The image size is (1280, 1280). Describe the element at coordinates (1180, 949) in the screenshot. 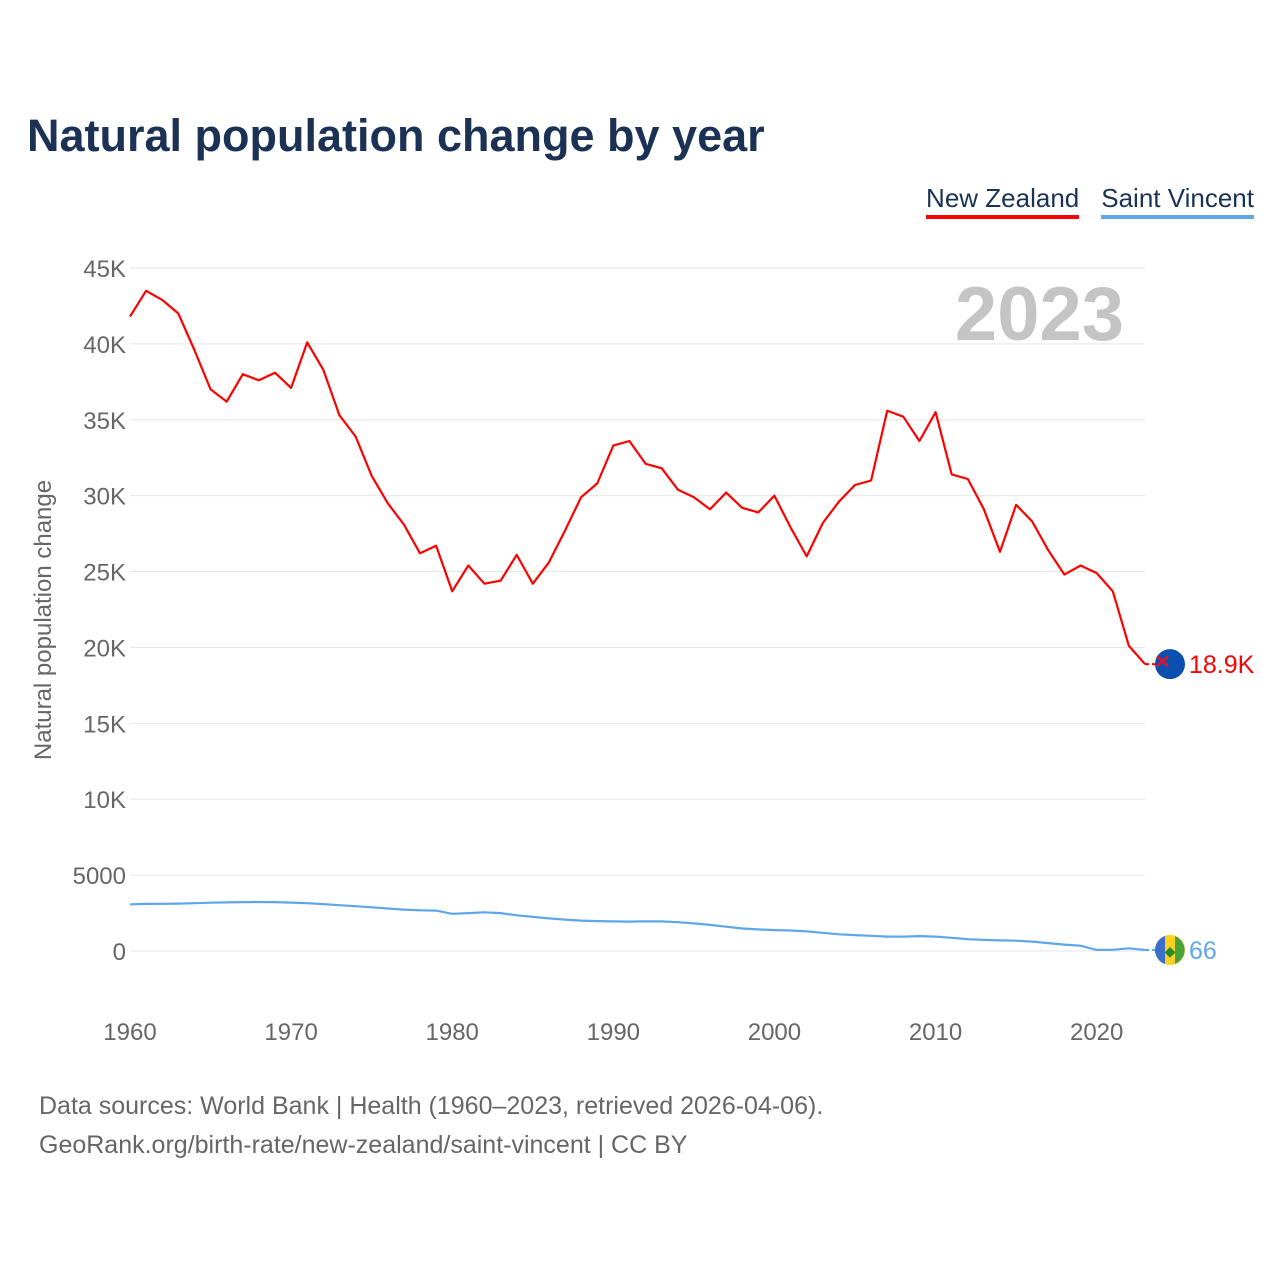

I see `flag-stripe-green` at that location.